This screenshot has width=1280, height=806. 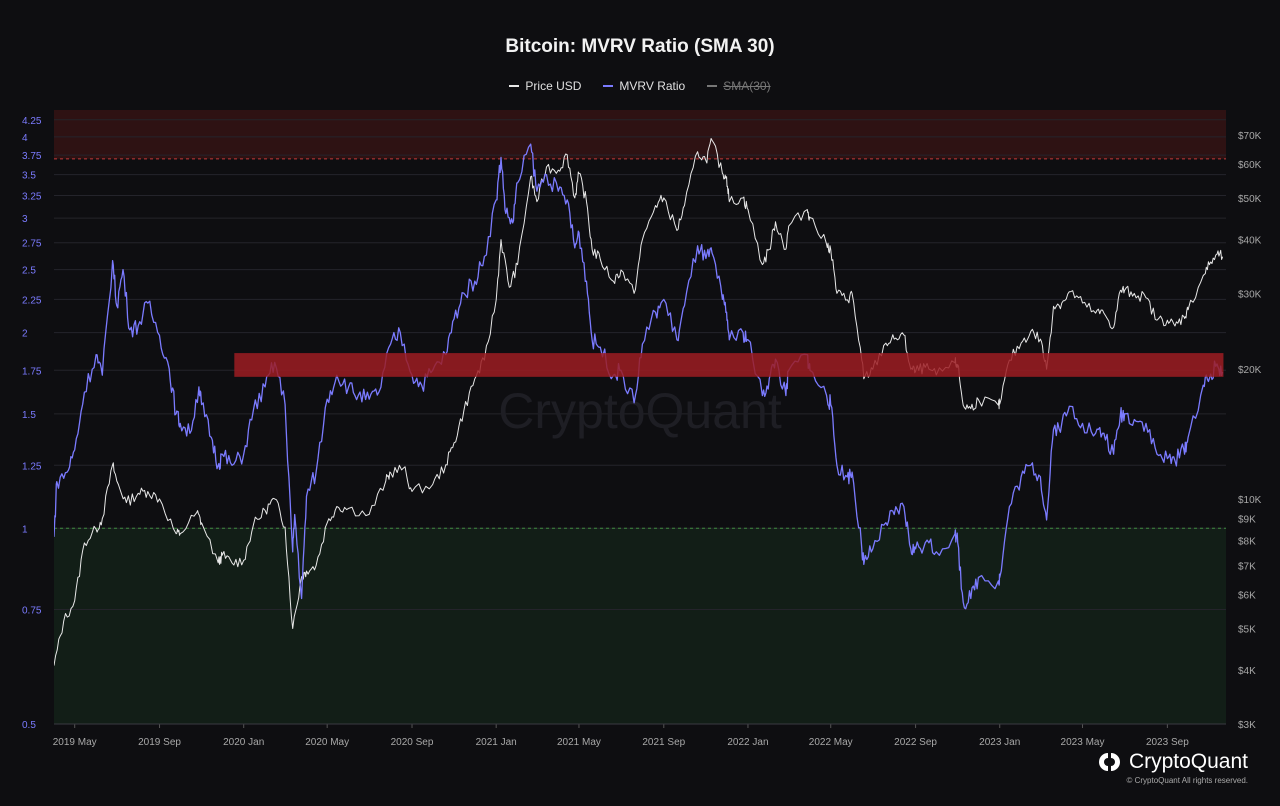 I want to click on left-tick-label: 0.75, so click(x=32, y=611).